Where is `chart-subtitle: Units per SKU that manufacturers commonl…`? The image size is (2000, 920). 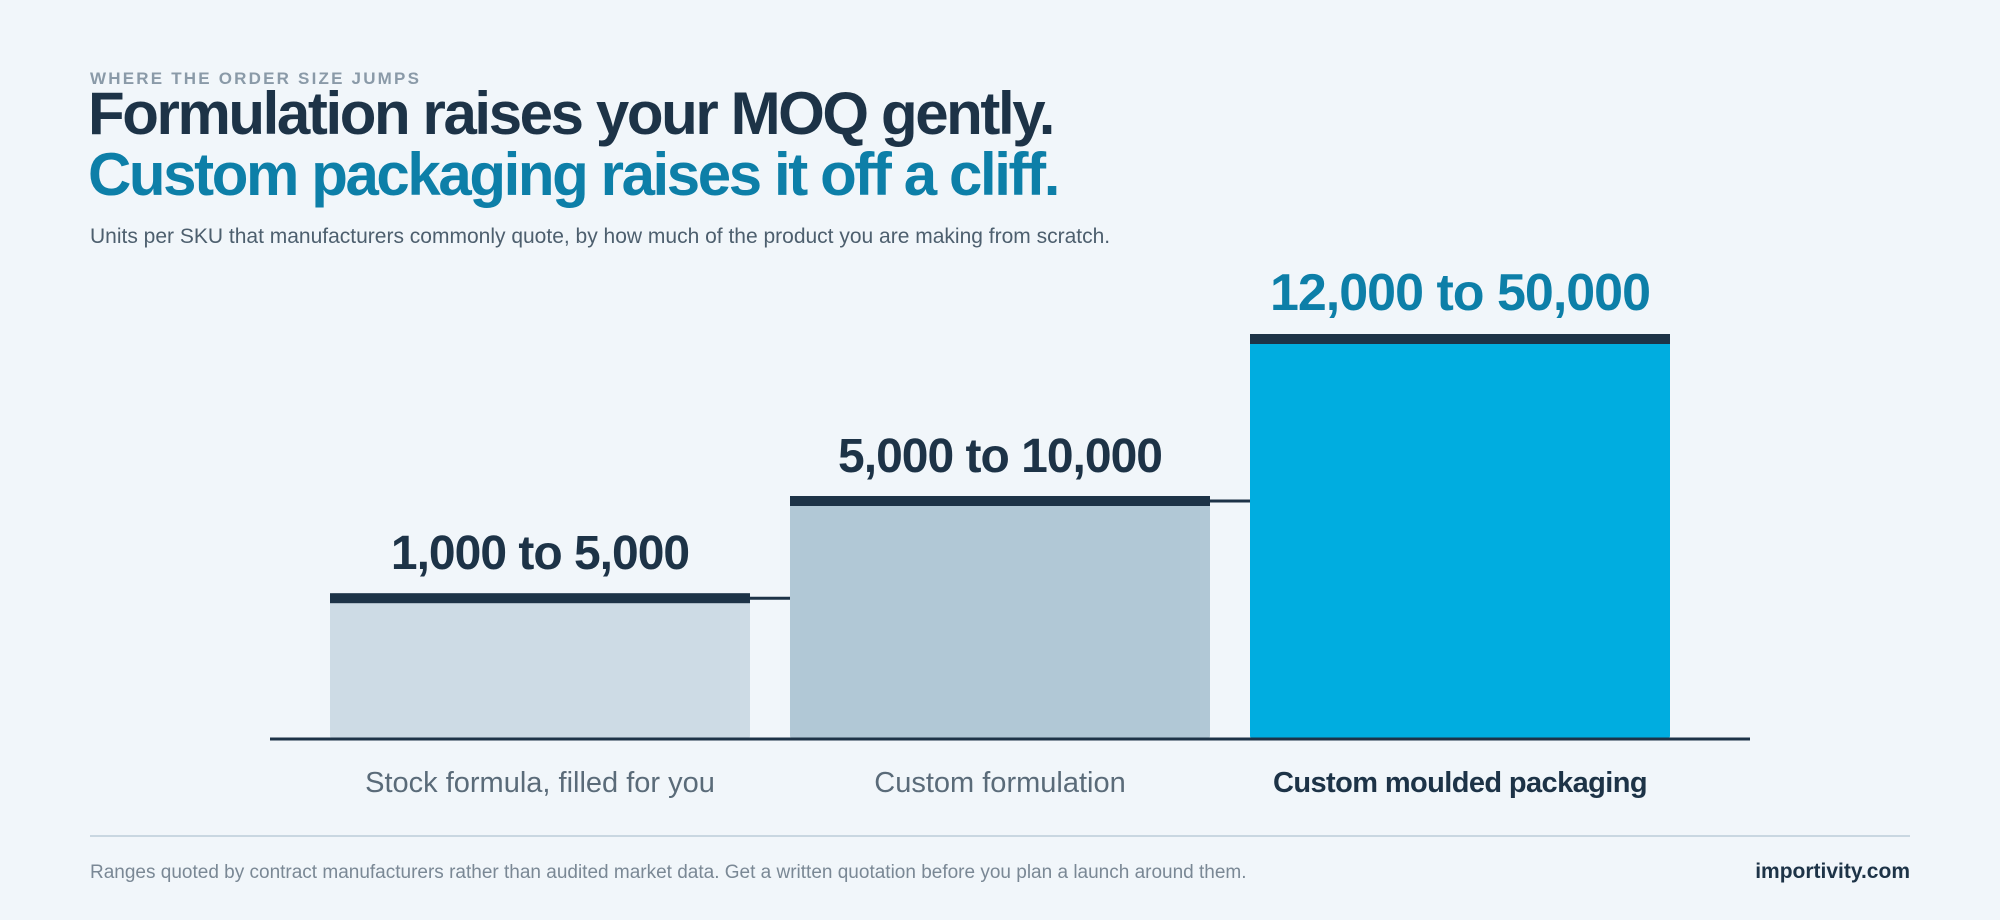 chart-subtitle: Units per SKU that manufacturers commonl… is located at coordinates (600, 236).